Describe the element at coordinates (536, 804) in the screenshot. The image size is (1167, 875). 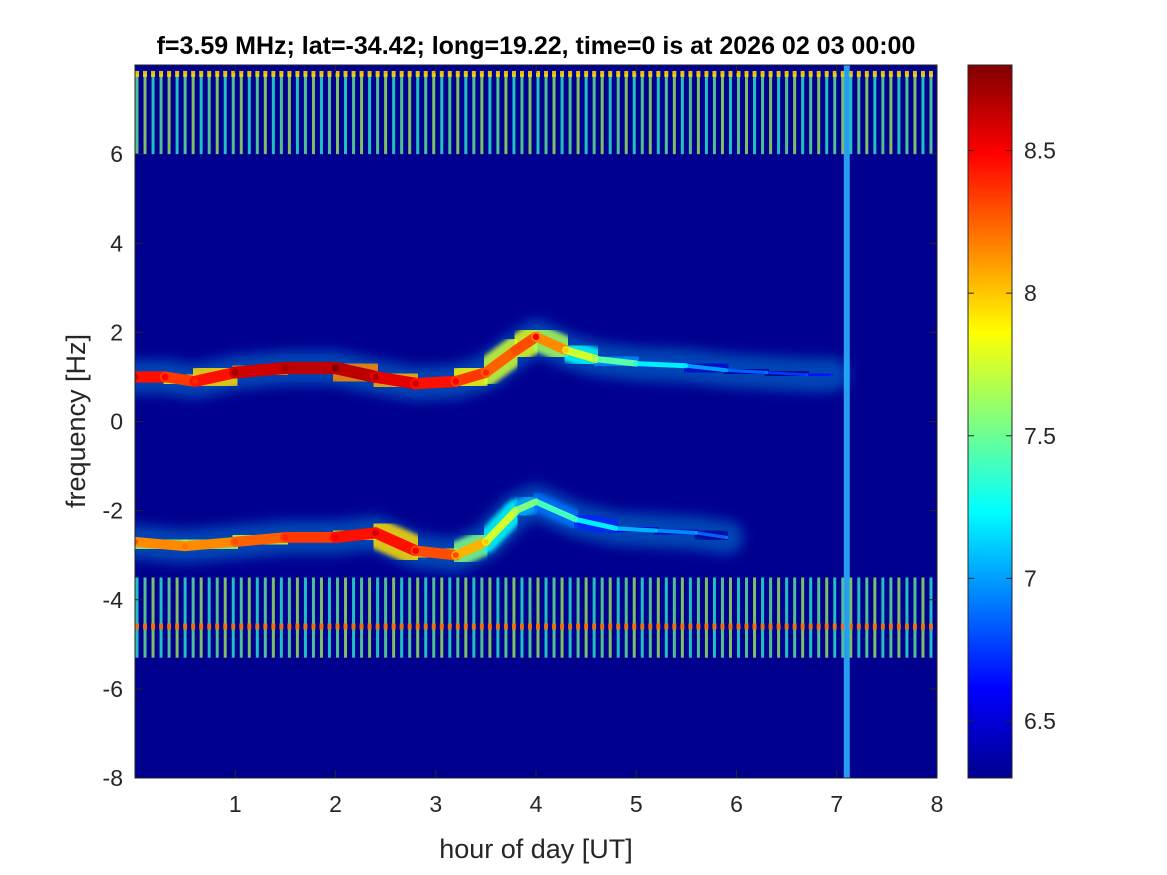
I see `x-tick-label: 4` at that location.